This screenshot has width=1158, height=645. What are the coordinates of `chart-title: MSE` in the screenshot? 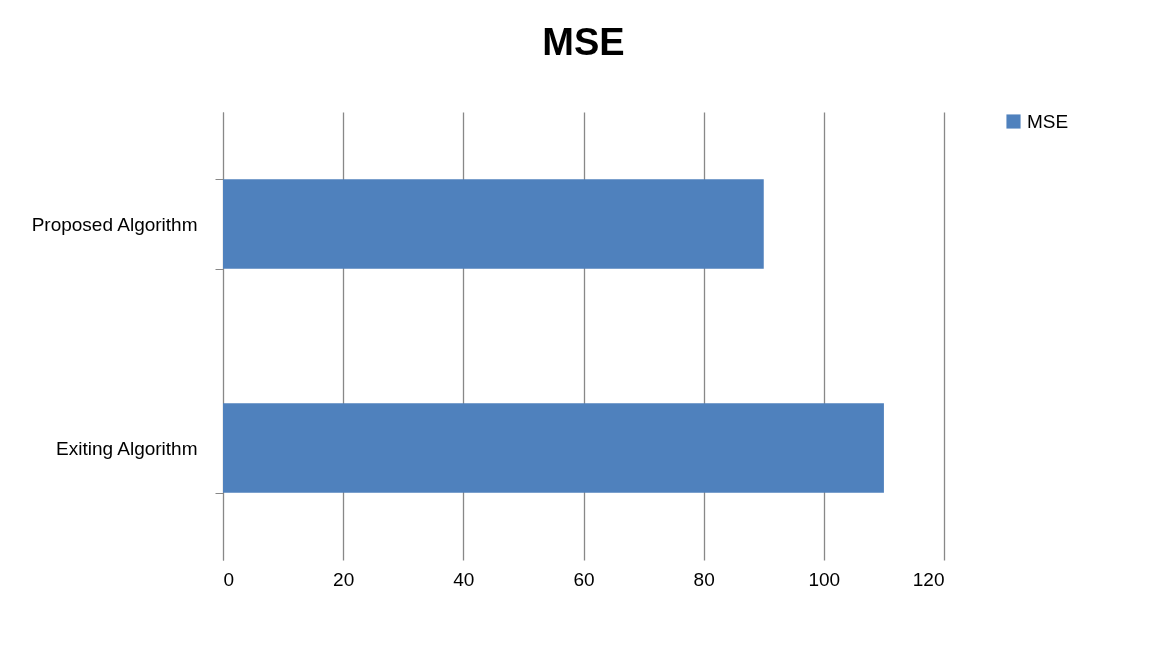 It's located at (583, 42).